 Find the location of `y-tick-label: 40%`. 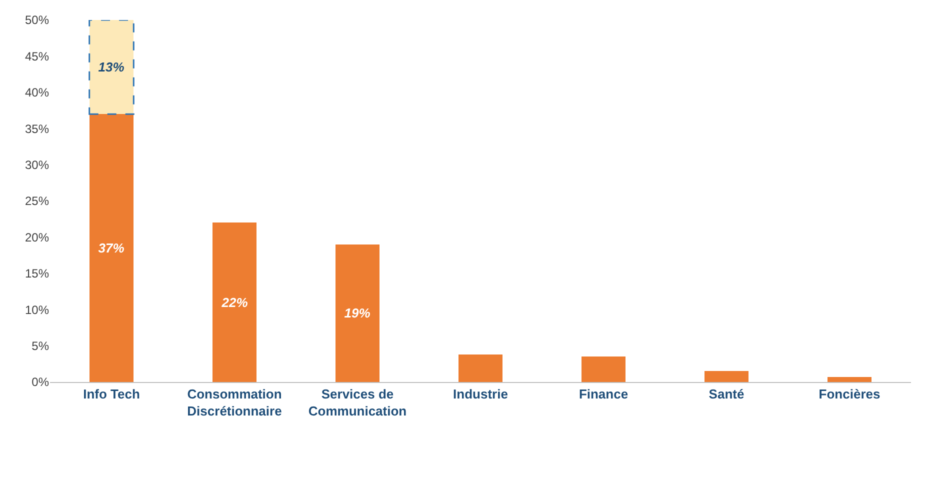

y-tick-label: 40% is located at coordinates (37, 93).